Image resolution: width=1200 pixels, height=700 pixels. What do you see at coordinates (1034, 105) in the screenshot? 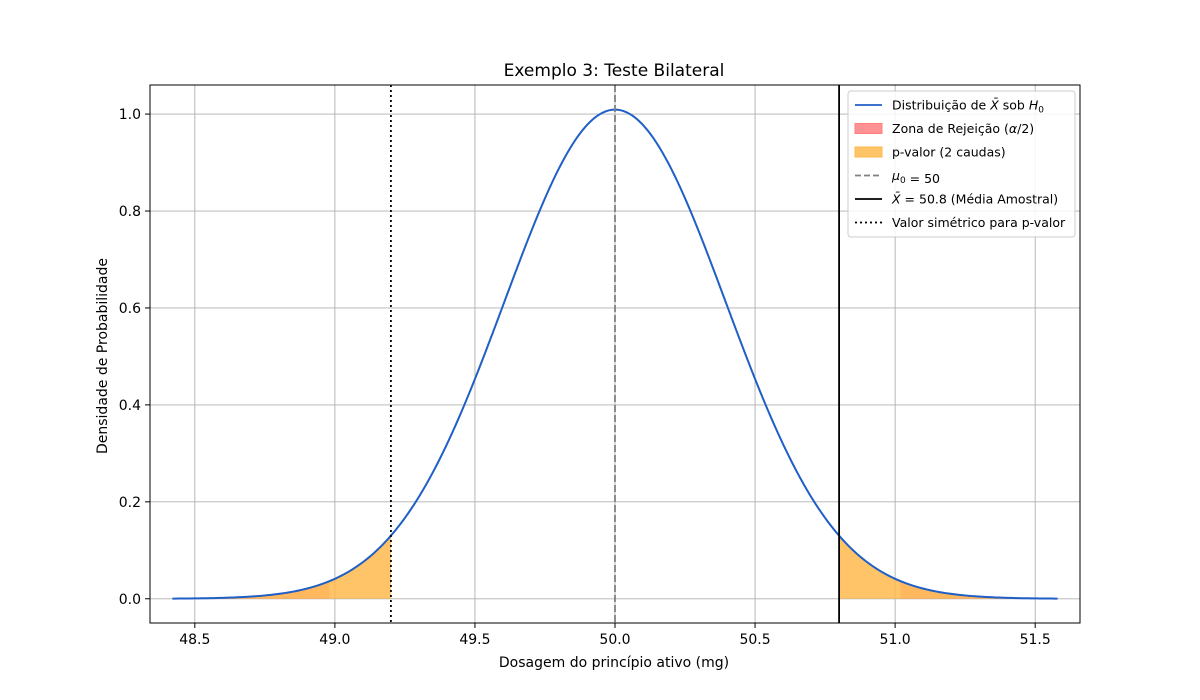
I see `legend-label-0-part-3: H` at bounding box center [1034, 105].